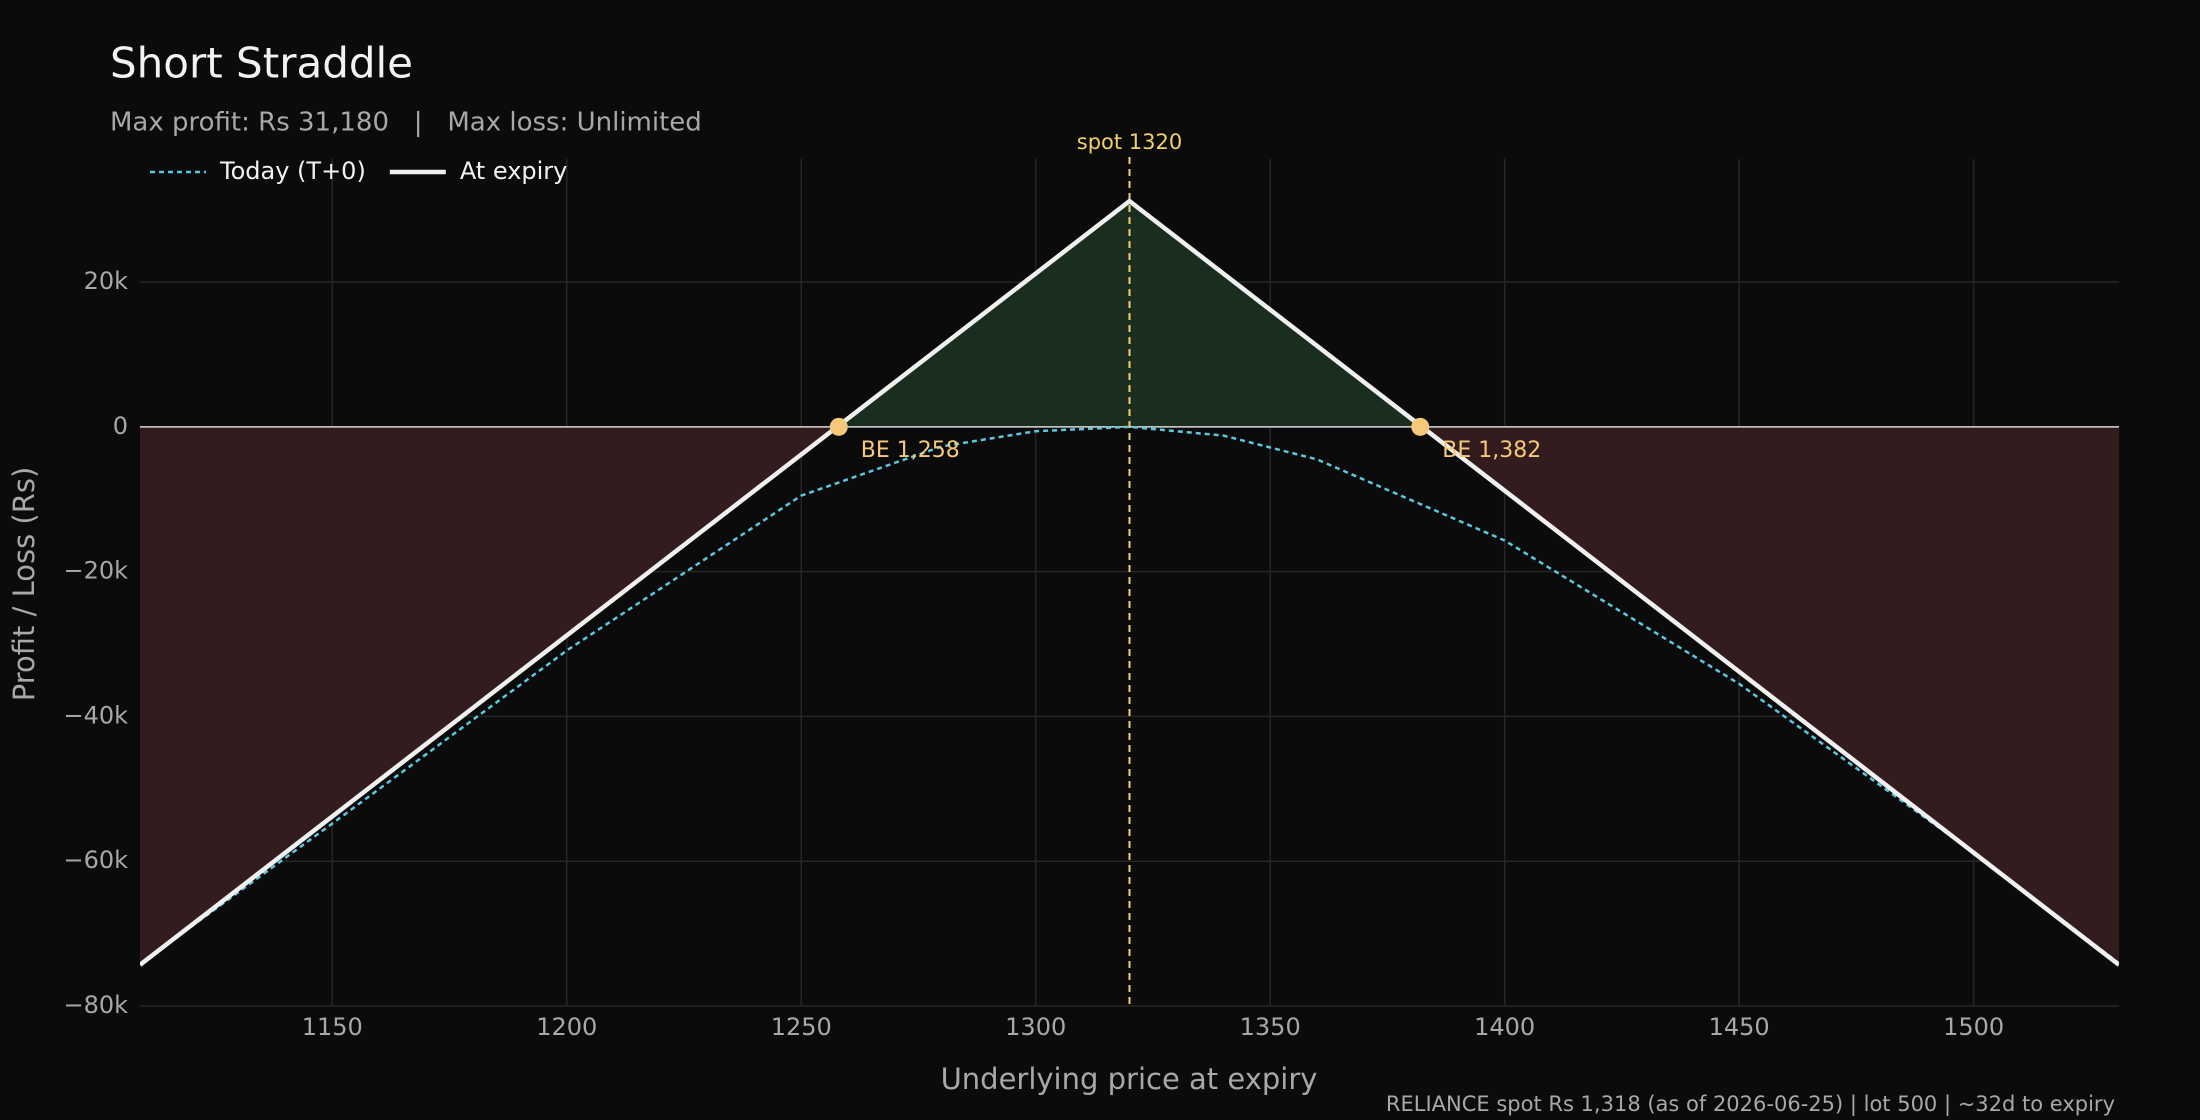  Describe the element at coordinates (801, 1027) in the screenshot. I see `x-tick-label: 1250` at that location.